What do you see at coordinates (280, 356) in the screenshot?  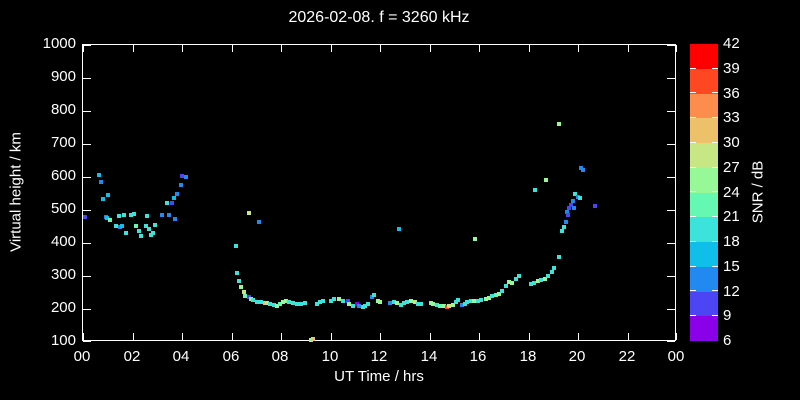 I see `x-tick-label: 08` at bounding box center [280, 356].